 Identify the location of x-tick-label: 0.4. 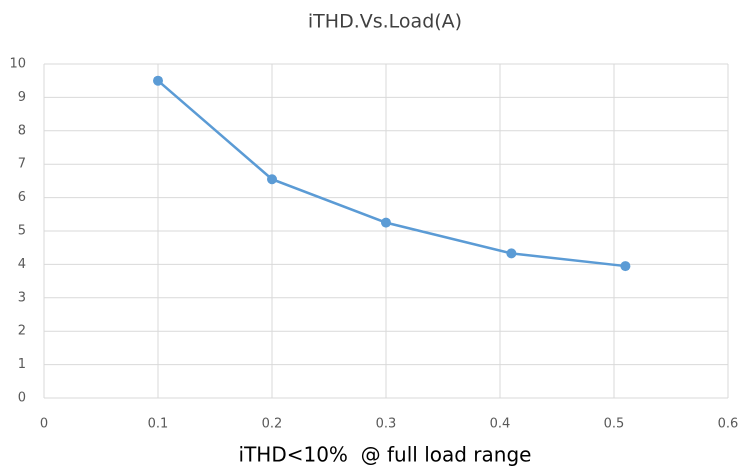
(500, 424).